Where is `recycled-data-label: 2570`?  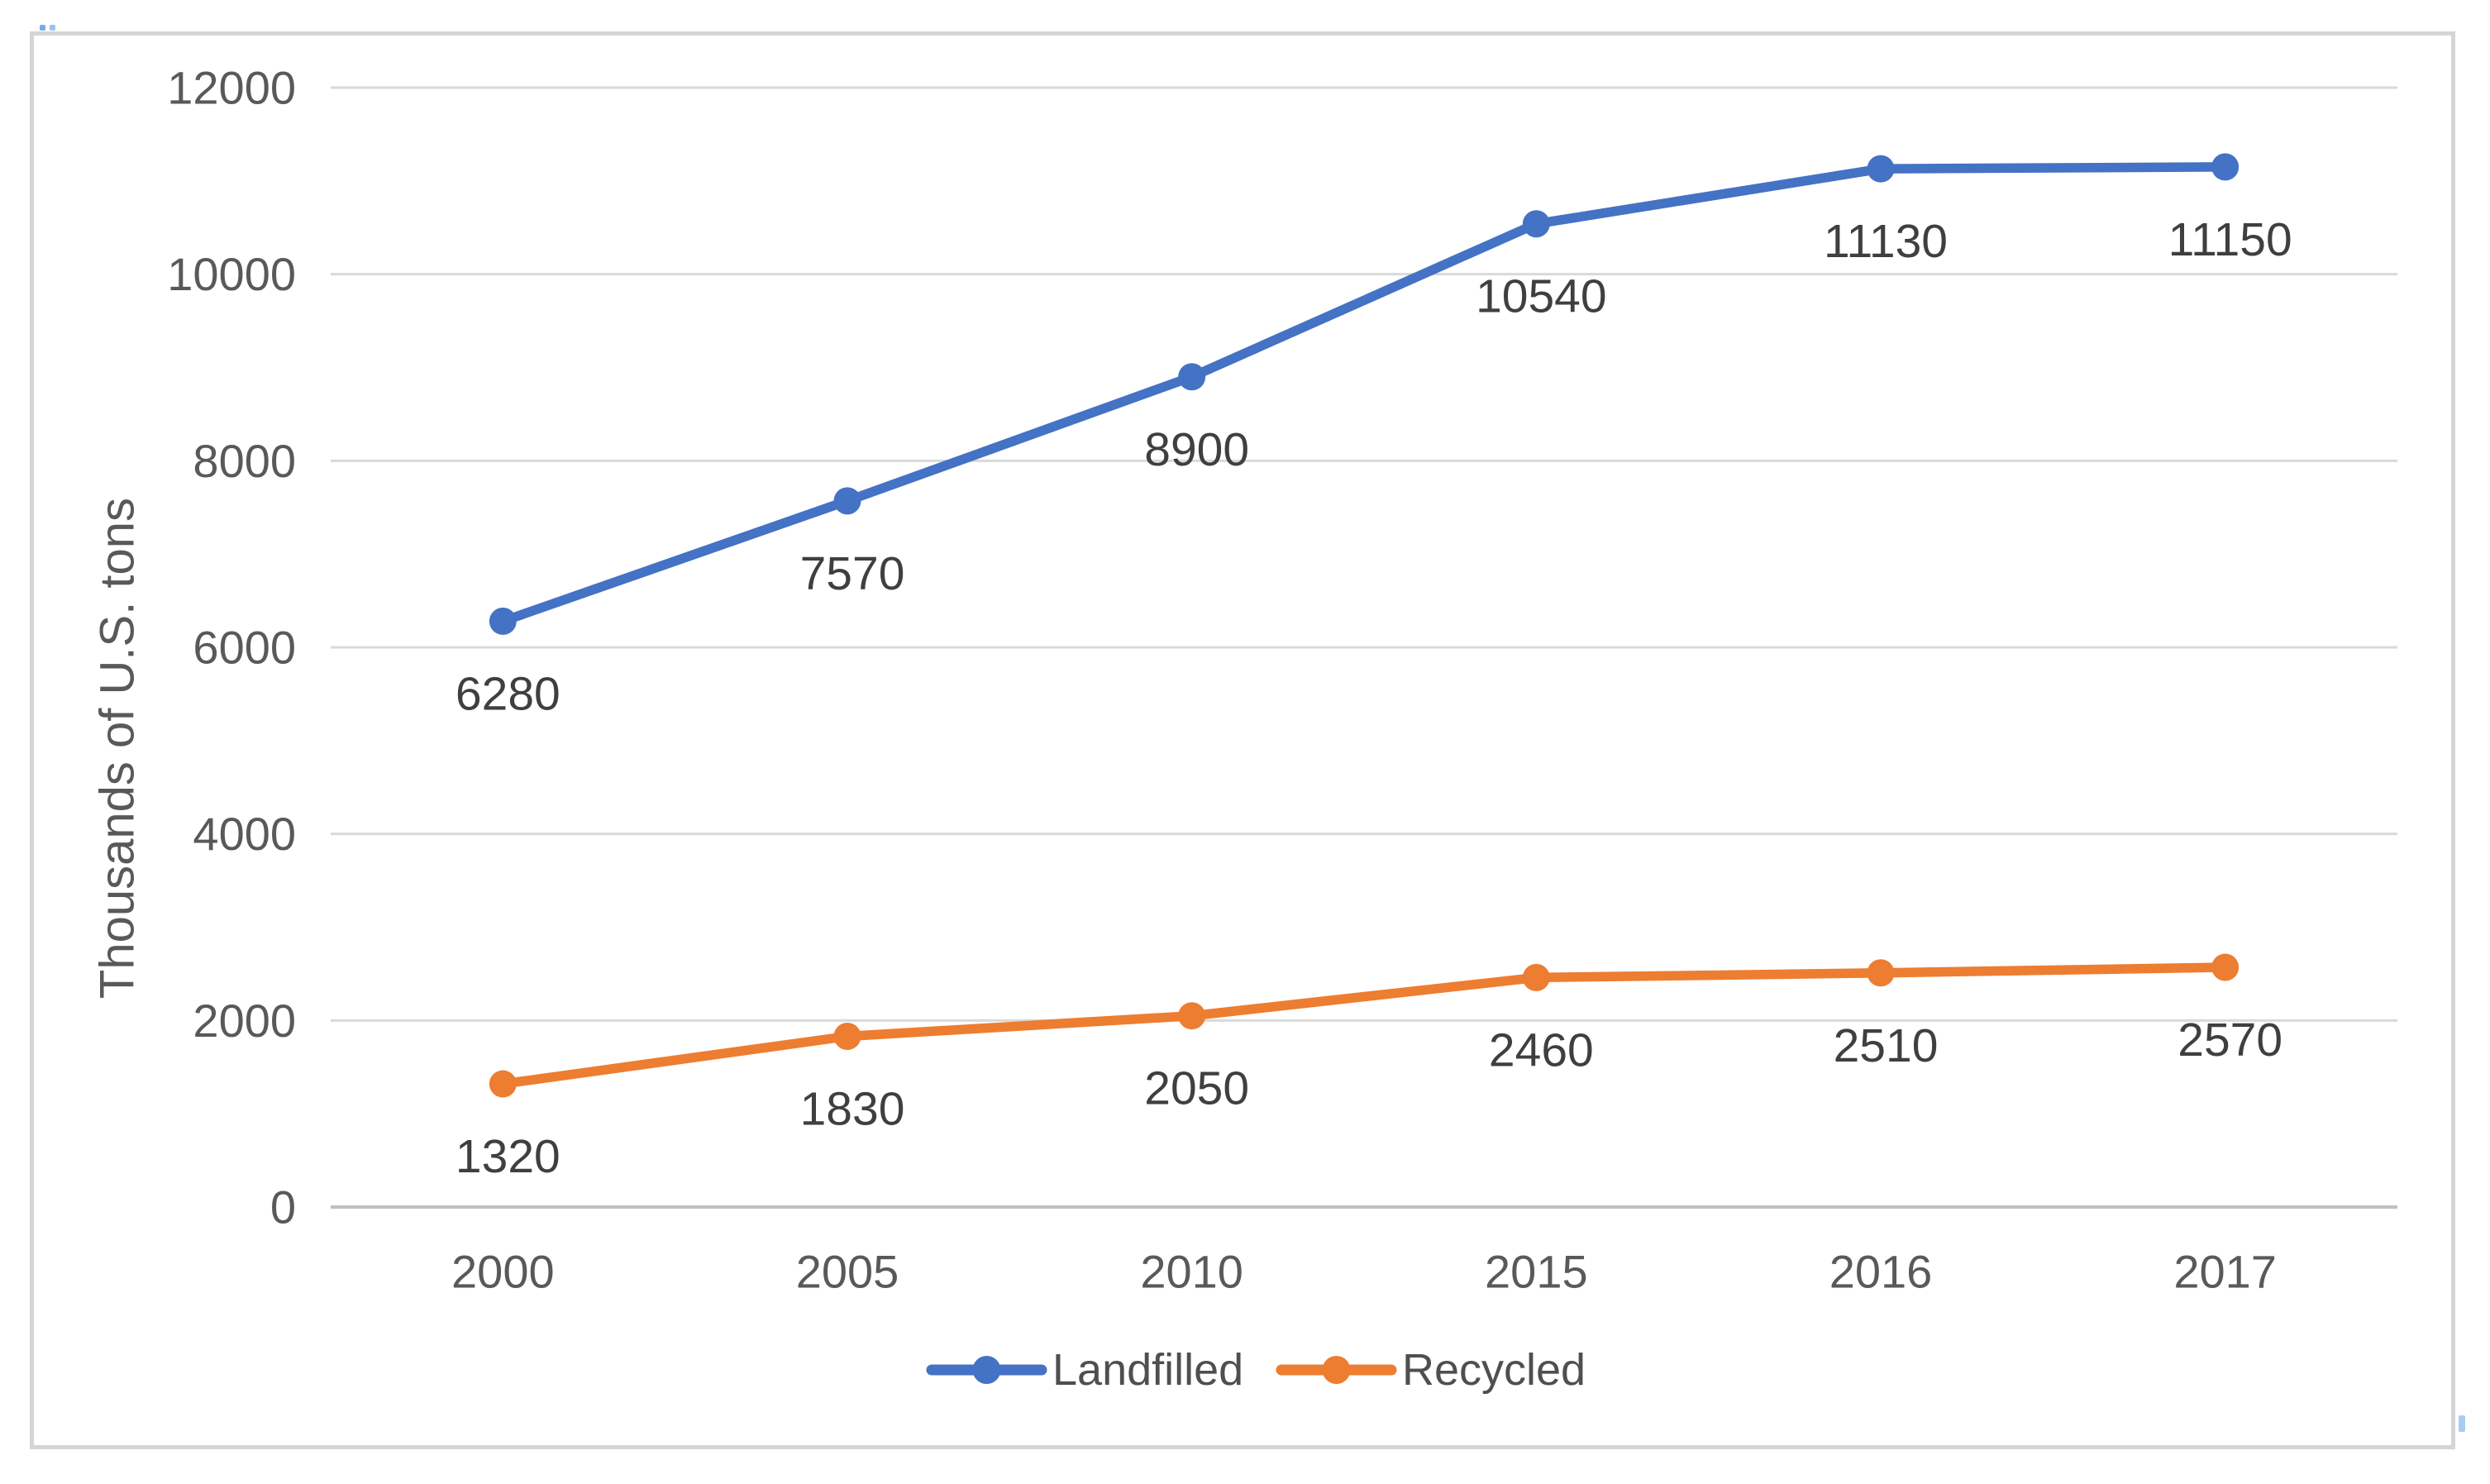 recycled-data-label: 2570 is located at coordinates (2230, 1040).